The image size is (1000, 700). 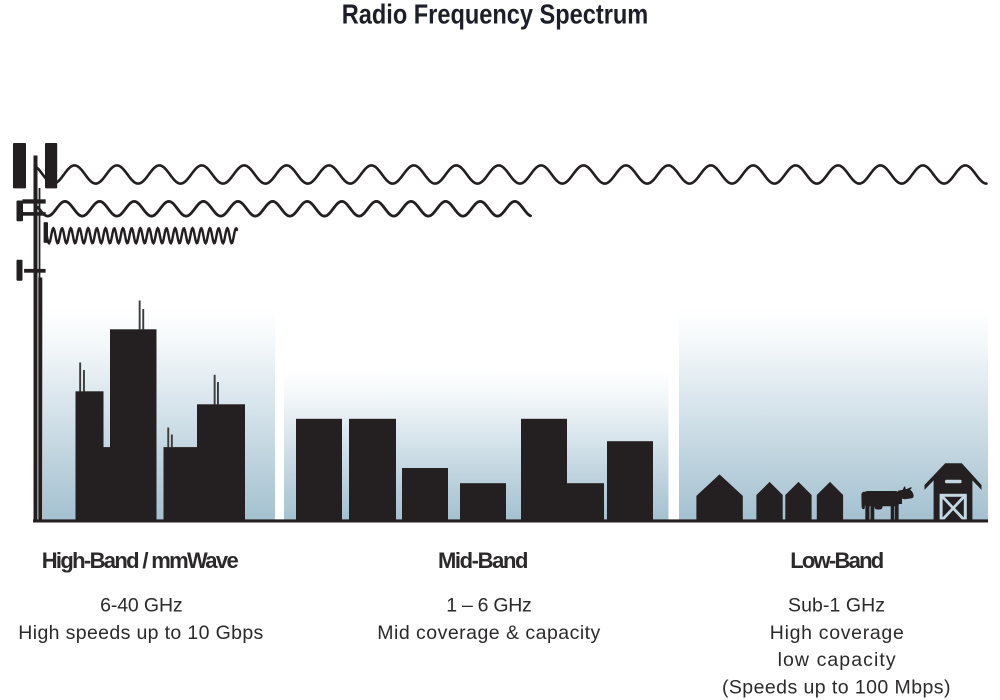 I want to click on svg-text: (Speeds up to 100 Mbps), so click(x=836, y=687).